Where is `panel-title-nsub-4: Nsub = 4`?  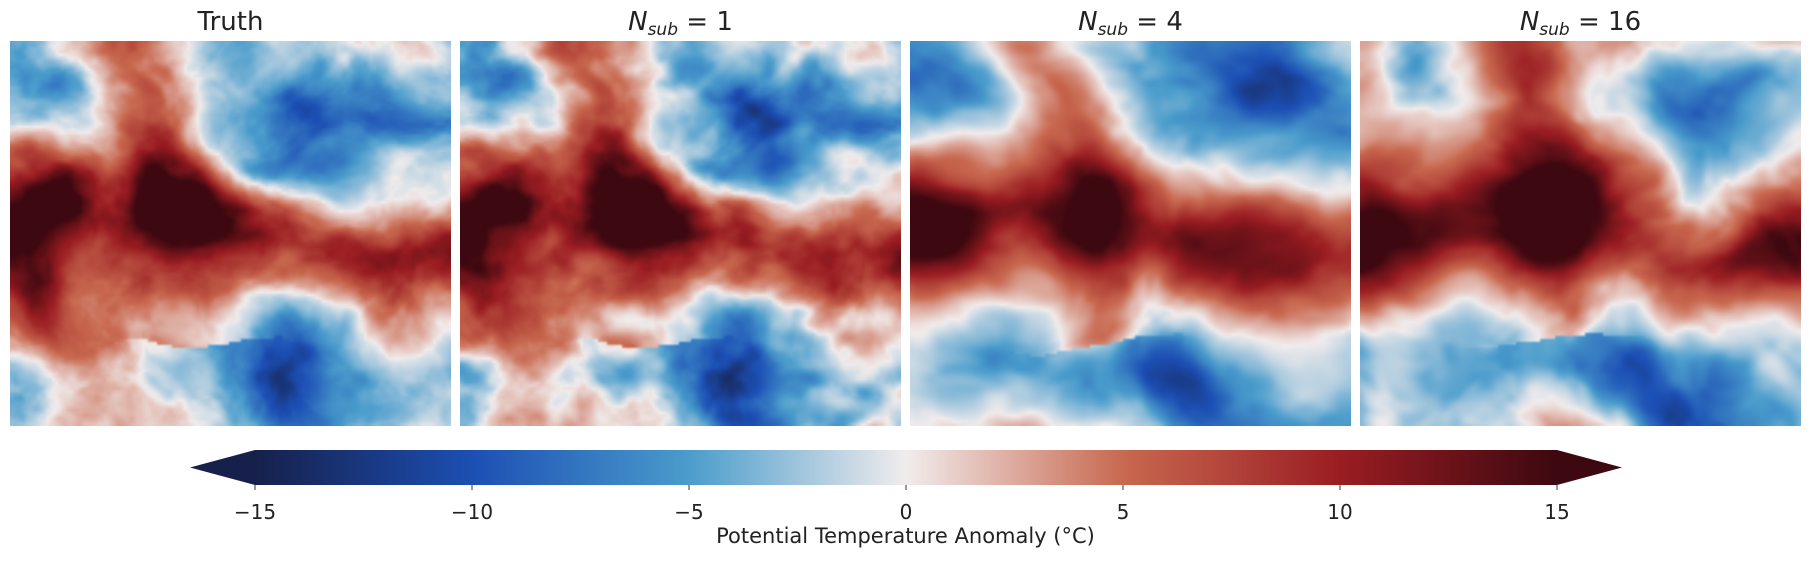
panel-title-nsub-4: Nsub = 4 is located at coordinates (1130, 23).